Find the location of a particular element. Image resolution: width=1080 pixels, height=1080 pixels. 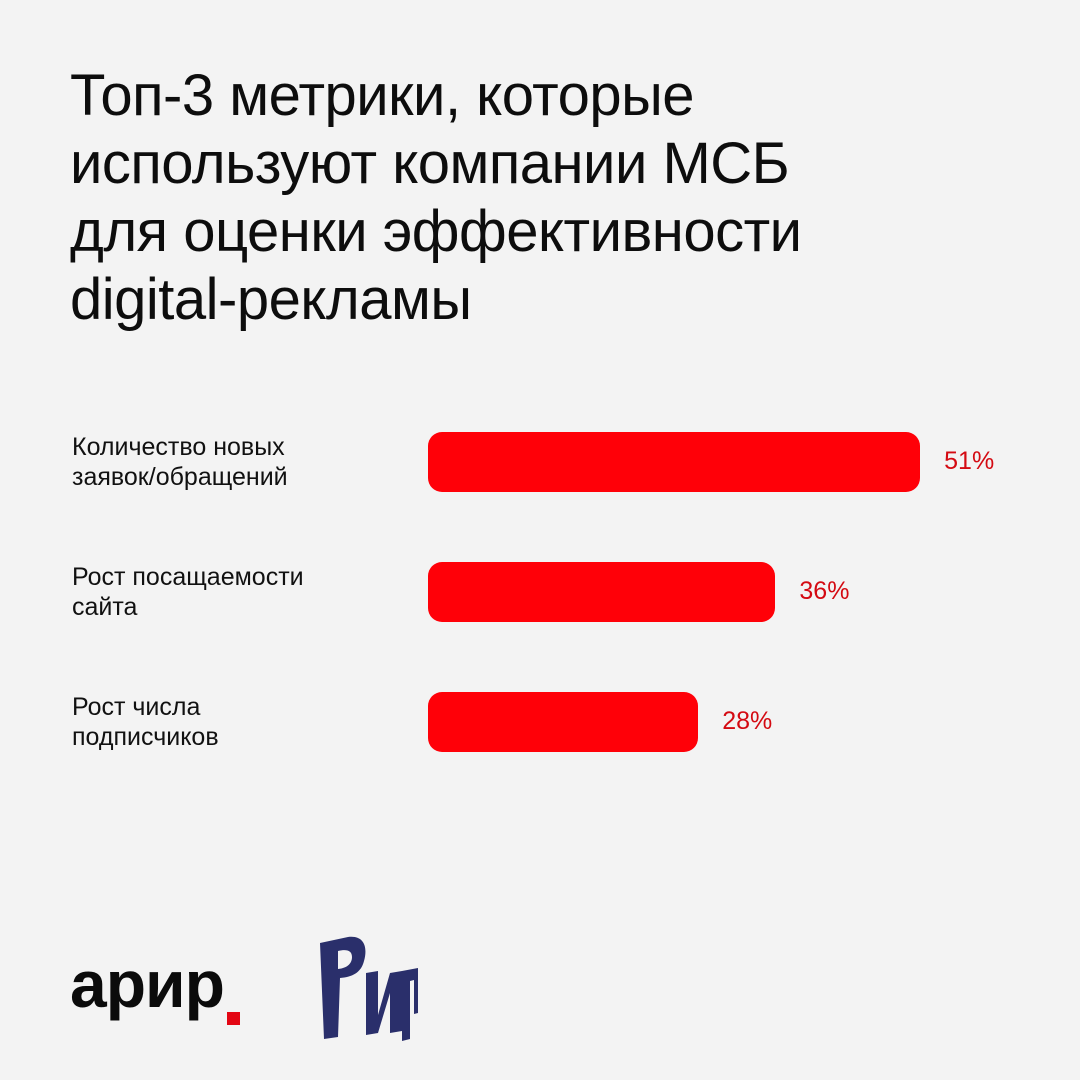

title-line: для оценки эффективности is located at coordinates (436, 231).